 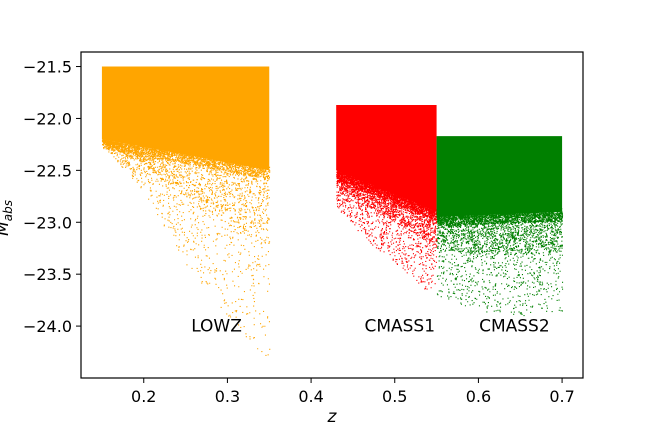 What do you see at coordinates (47, 170) in the screenshot?
I see `y-tick-label: −22.5` at bounding box center [47, 170].